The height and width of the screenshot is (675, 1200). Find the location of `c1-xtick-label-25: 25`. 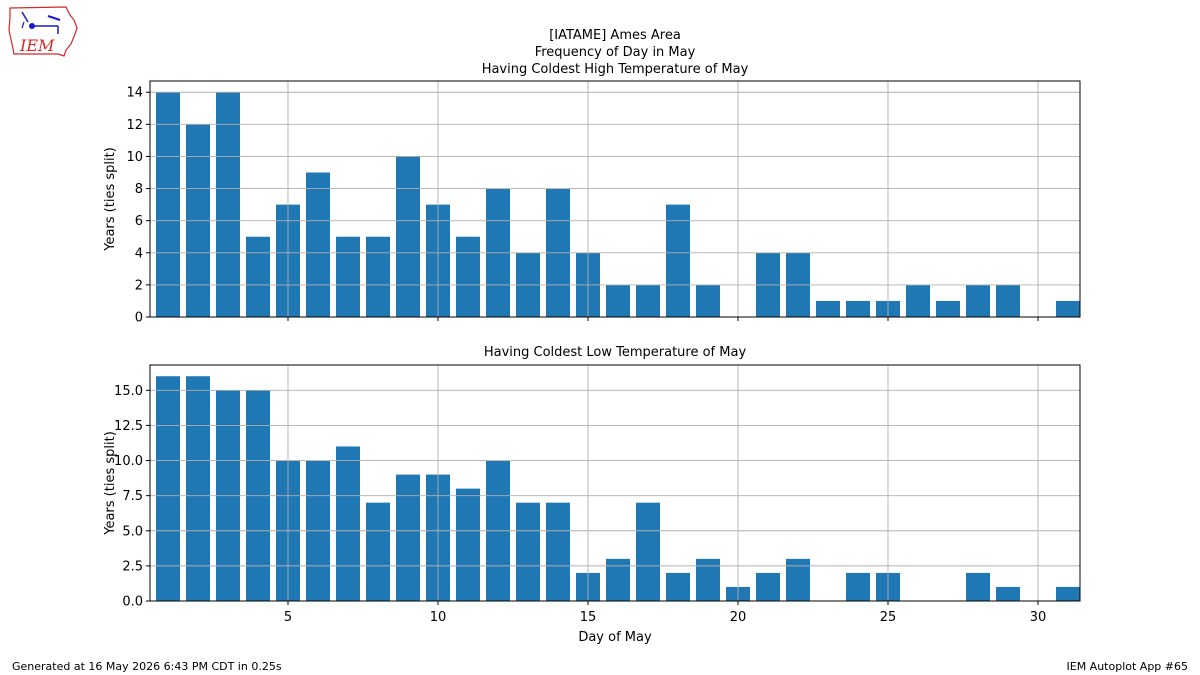

c1-xtick-label-25: 25 is located at coordinates (888, 617).